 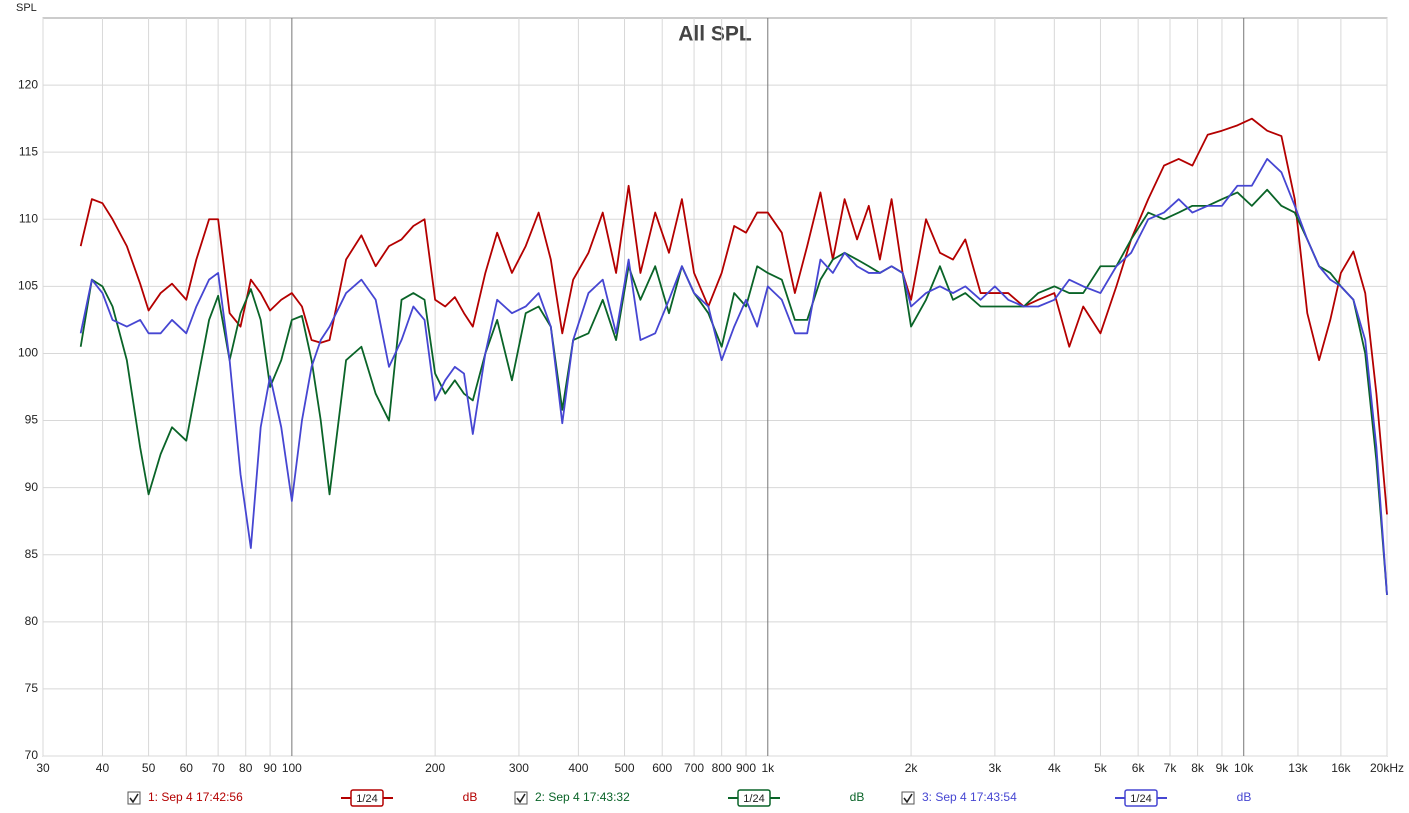 What do you see at coordinates (746, 768) in the screenshot?
I see `x-tick-label: 900` at bounding box center [746, 768].